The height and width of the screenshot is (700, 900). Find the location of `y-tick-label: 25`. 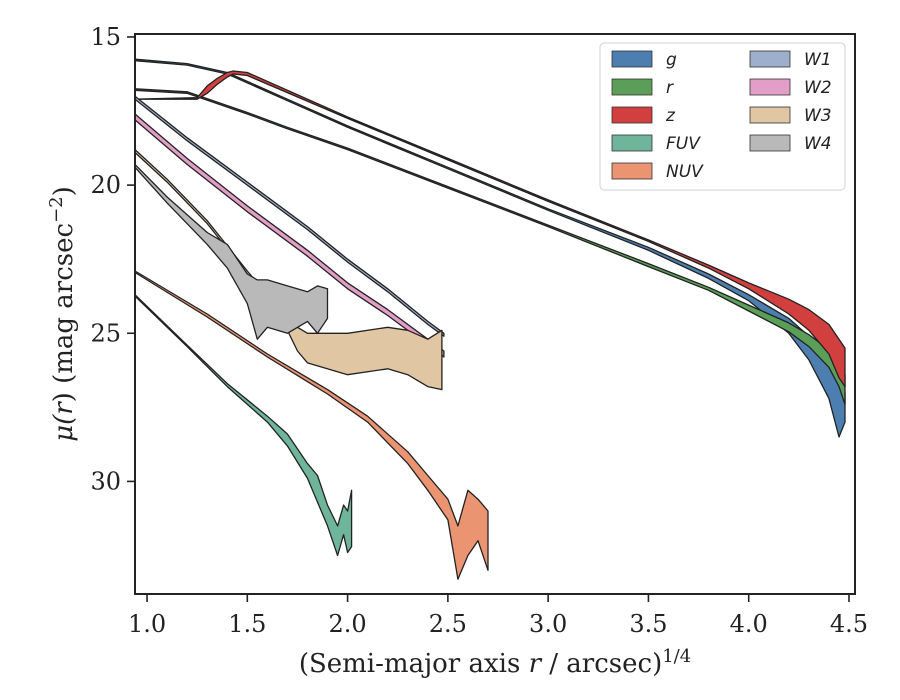

y-tick-label: 25 is located at coordinates (105, 333).